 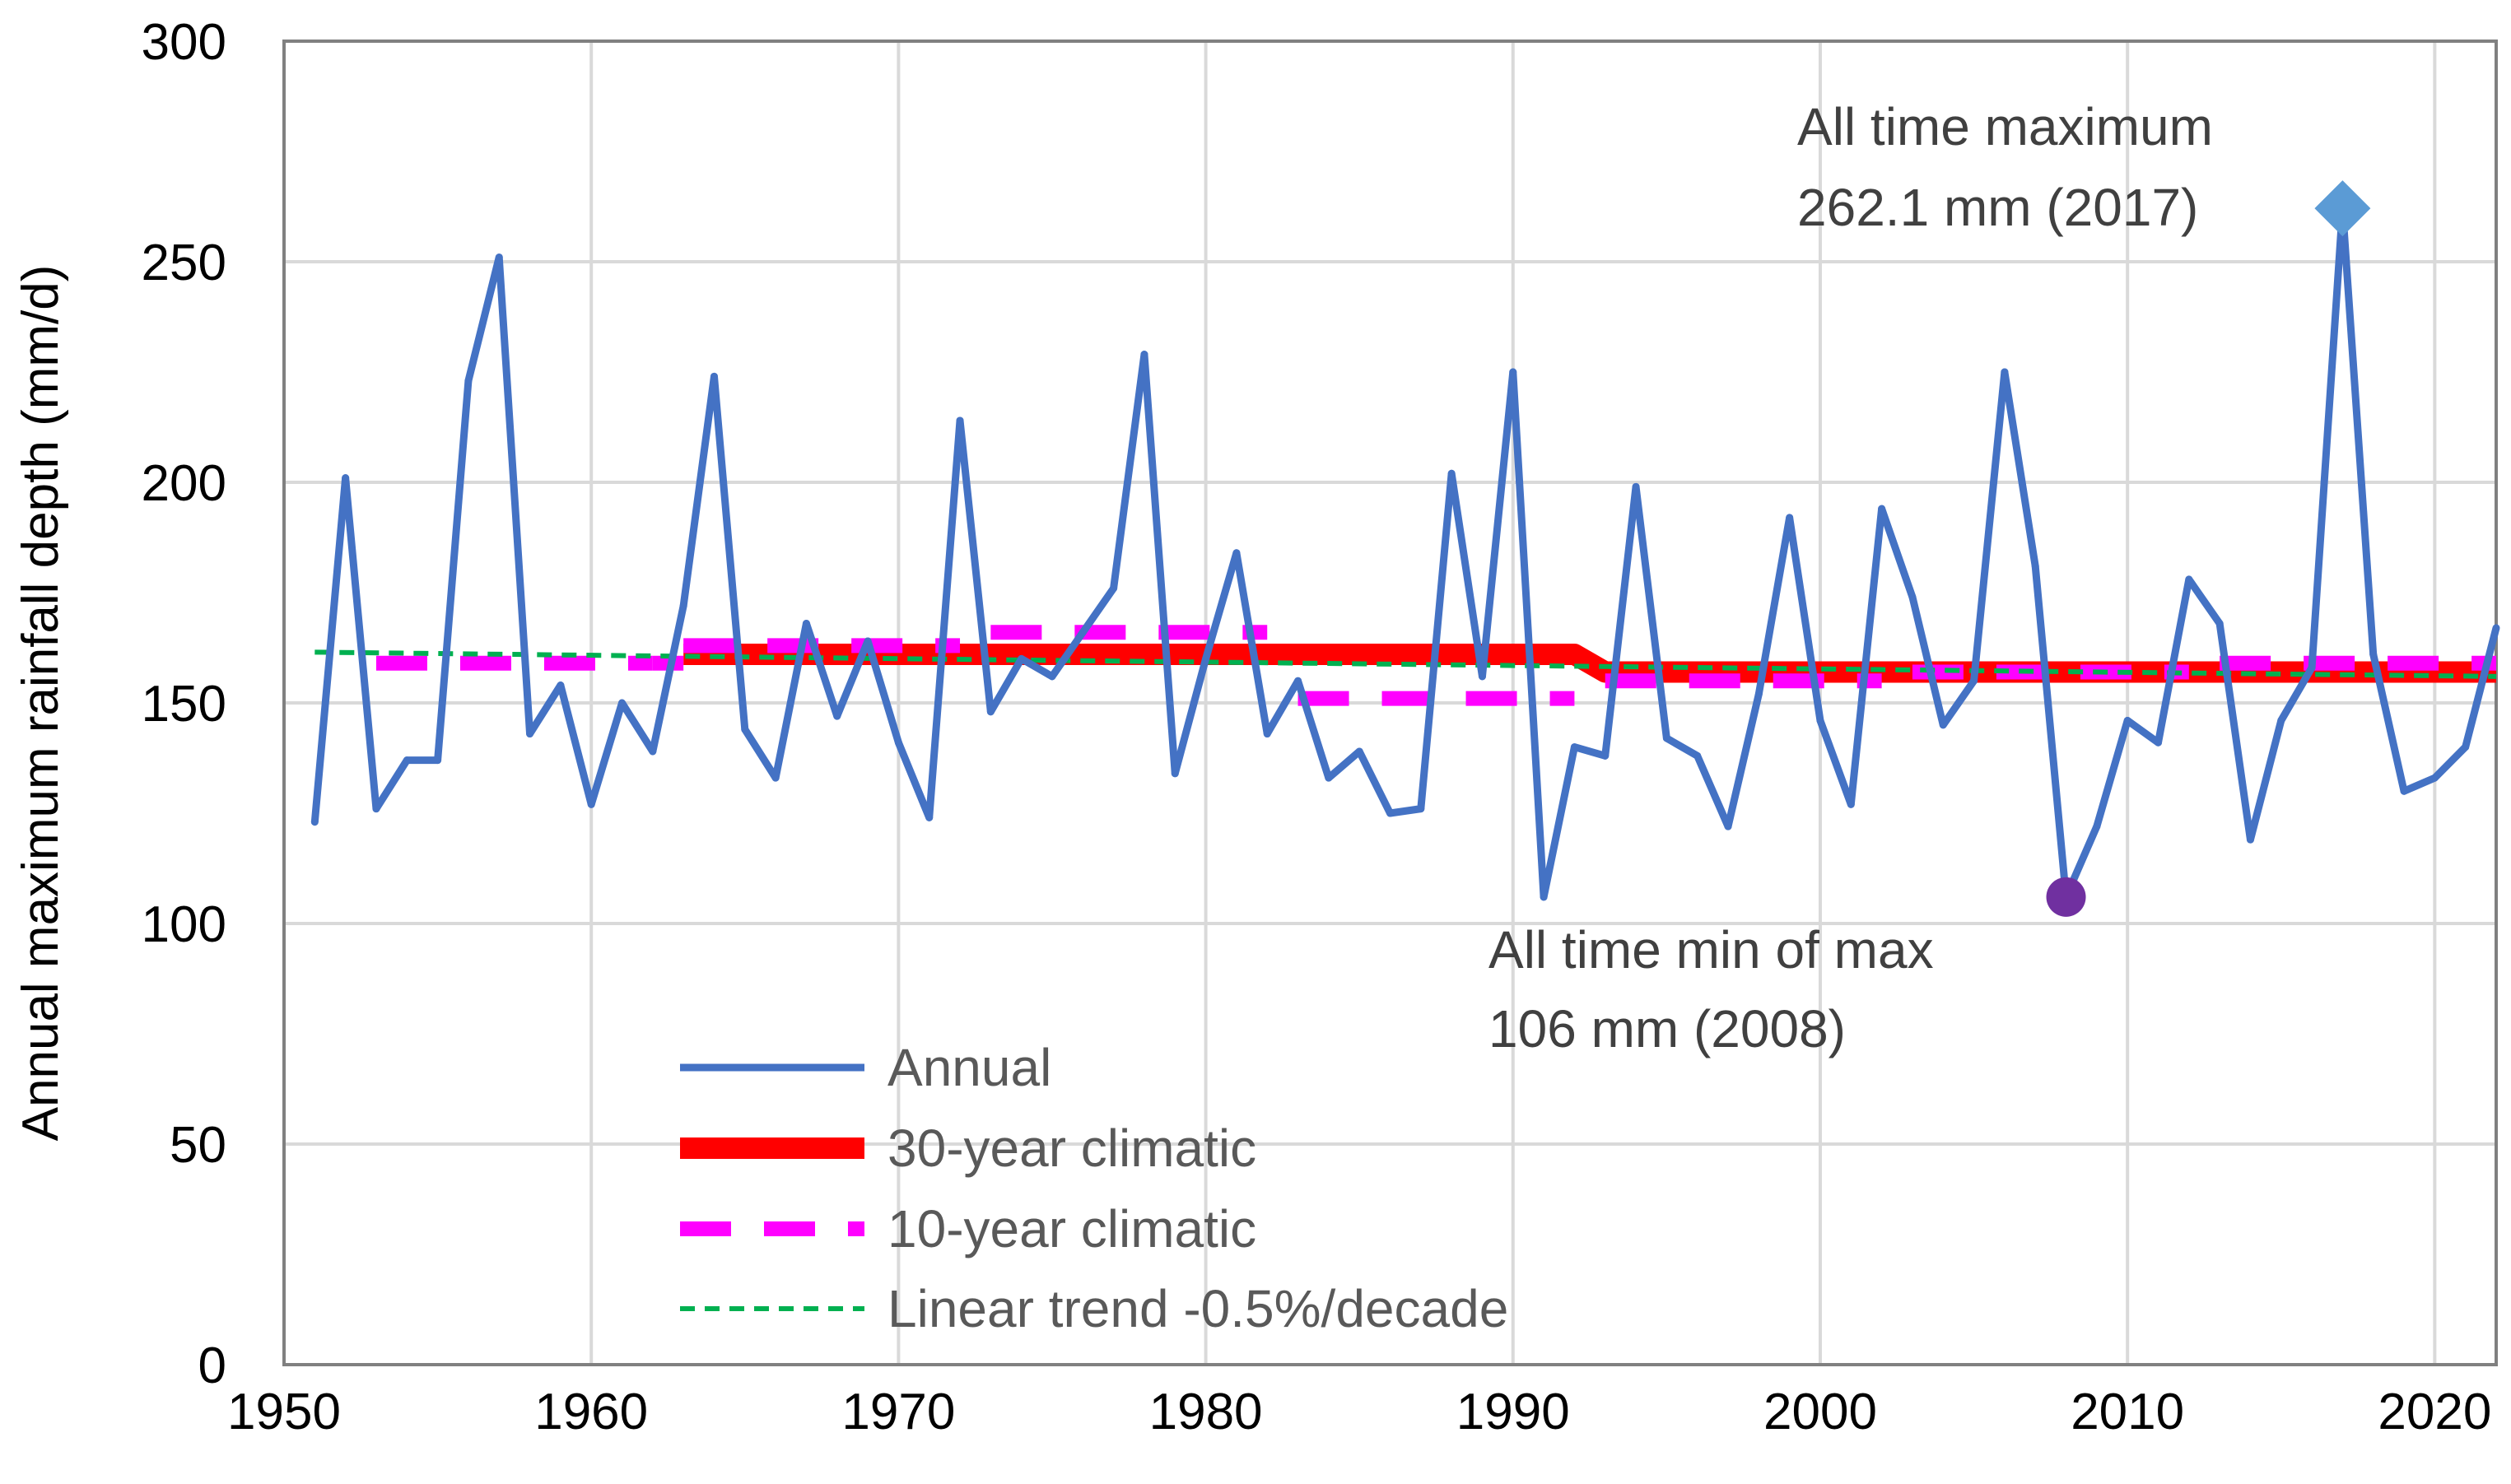 What do you see at coordinates (2496, 628) in the screenshot?
I see `annual-point-2022` at bounding box center [2496, 628].